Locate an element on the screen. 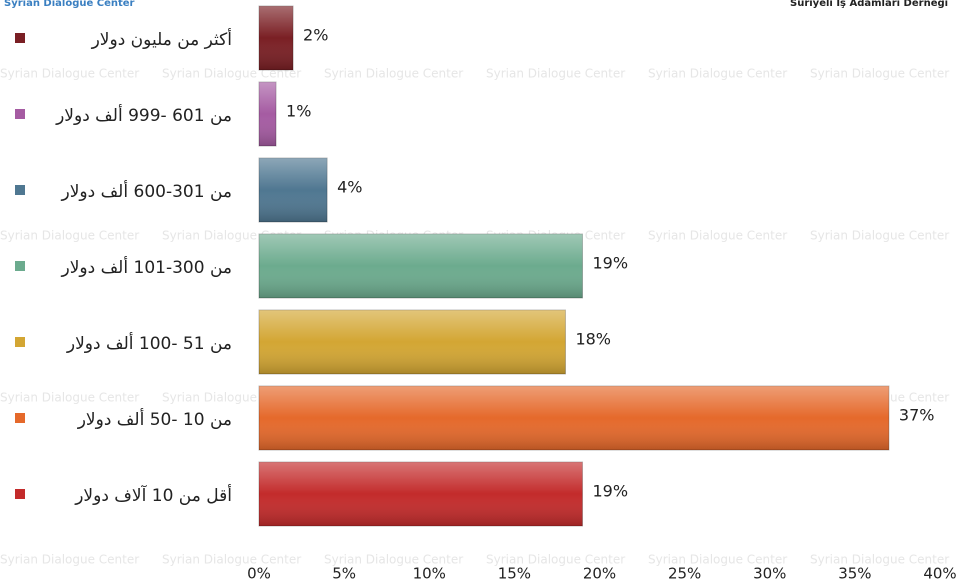 This screenshot has width=961, height=585. category-label: من 300-101 ألف دولار is located at coordinates (147, 267).